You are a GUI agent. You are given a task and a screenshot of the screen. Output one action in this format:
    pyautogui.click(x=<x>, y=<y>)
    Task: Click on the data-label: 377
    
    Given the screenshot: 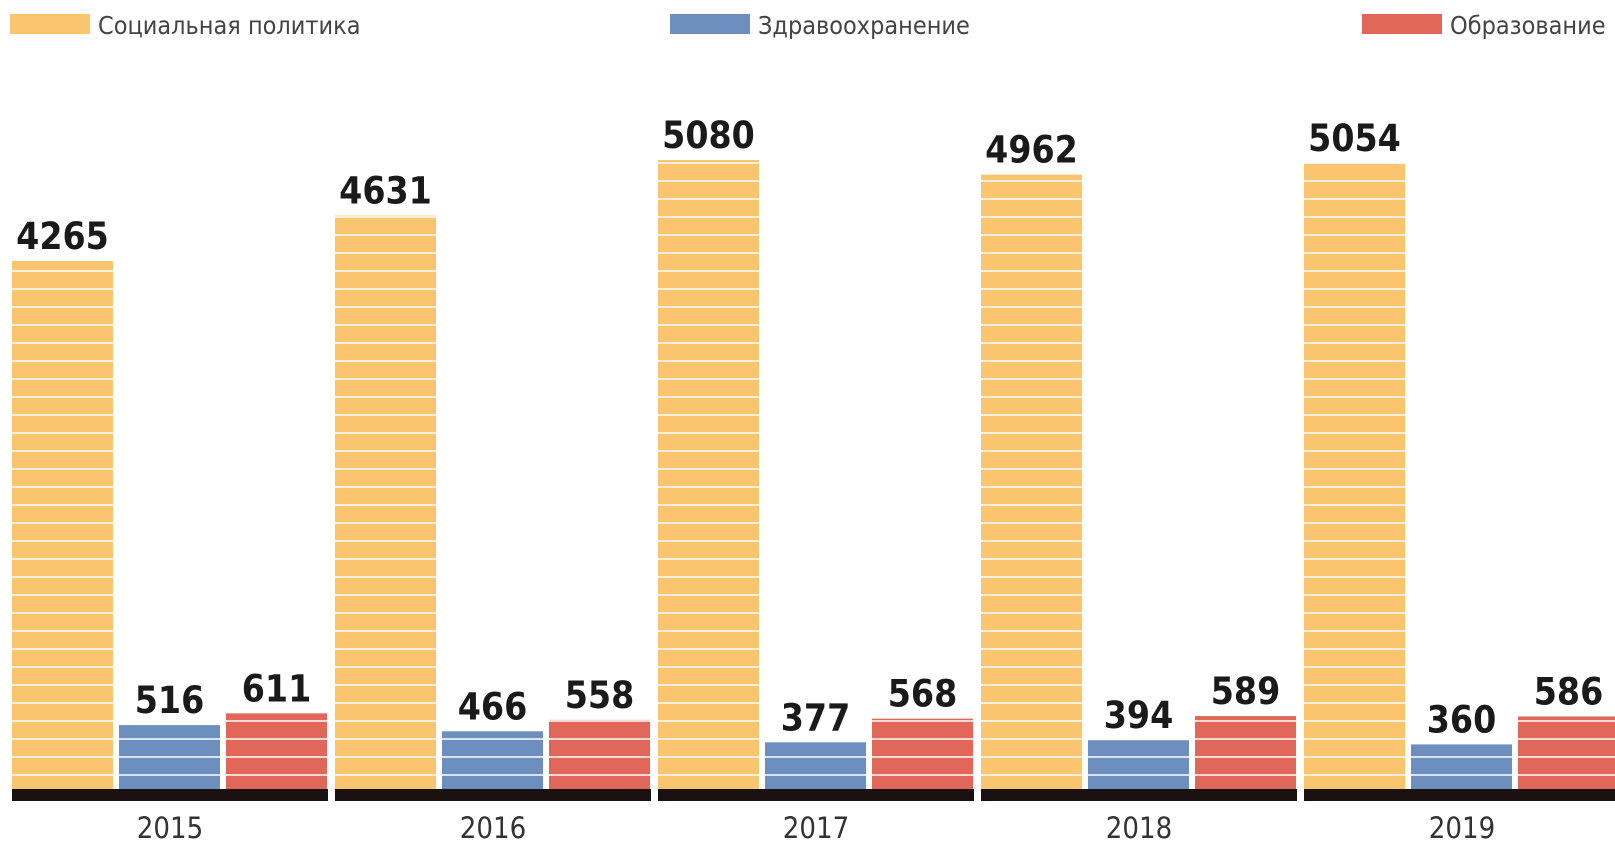 What is the action you would take?
    pyautogui.click(x=815, y=717)
    